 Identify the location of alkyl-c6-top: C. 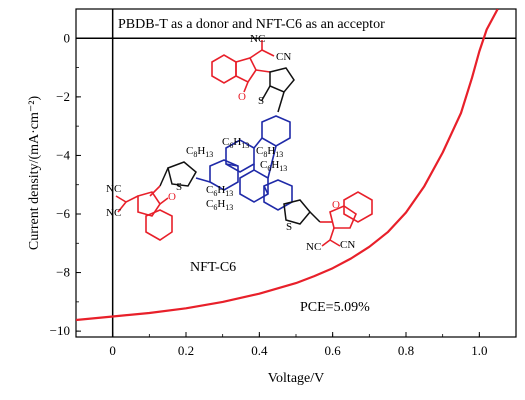
(225, 142).